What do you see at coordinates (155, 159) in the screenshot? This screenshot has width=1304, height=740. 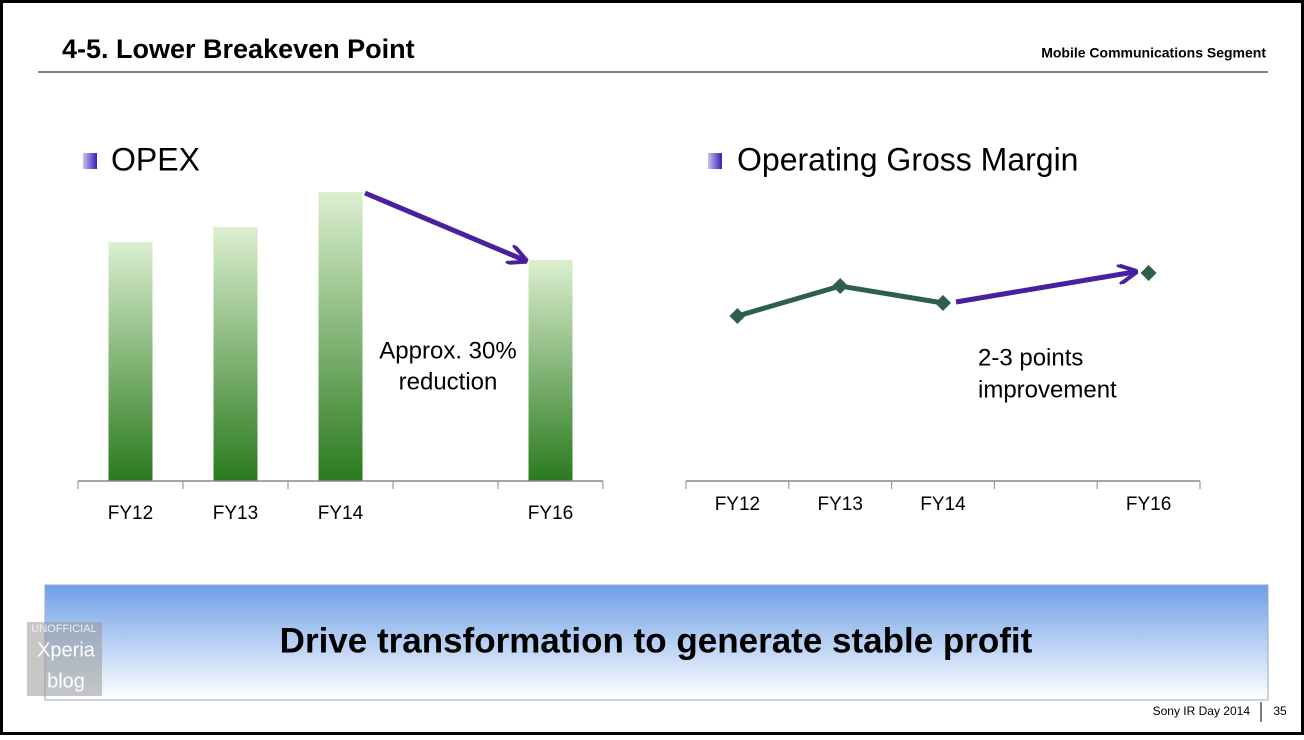 I see `chart-title: OPEX` at bounding box center [155, 159].